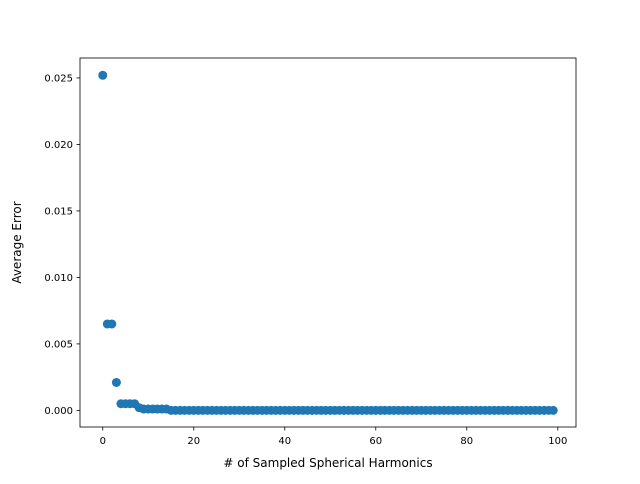 This screenshot has height=484, width=640. Describe the element at coordinates (193, 441) in the screenshot. I see `x-tick-label: 20` at that location.